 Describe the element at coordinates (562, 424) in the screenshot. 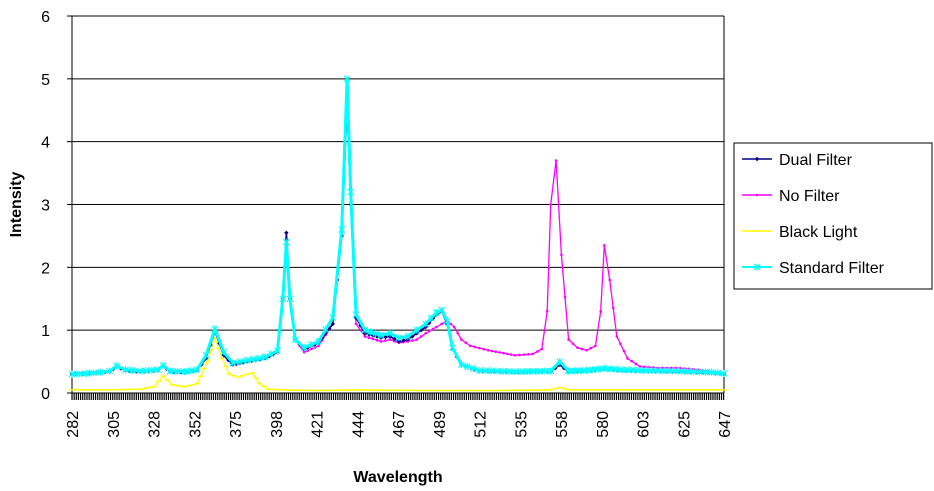

I see `x-tick-label: 558` at that location.